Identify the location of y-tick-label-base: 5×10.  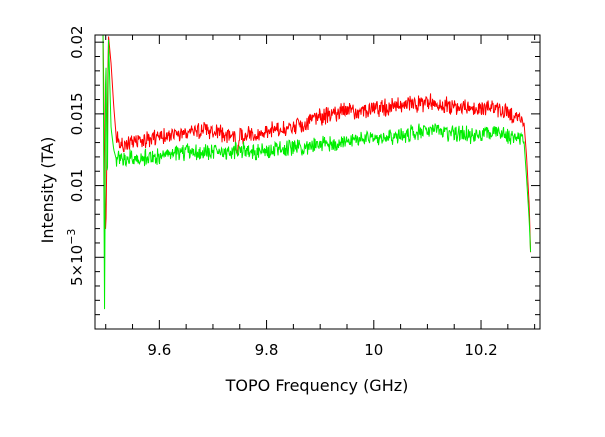
(77, 265).